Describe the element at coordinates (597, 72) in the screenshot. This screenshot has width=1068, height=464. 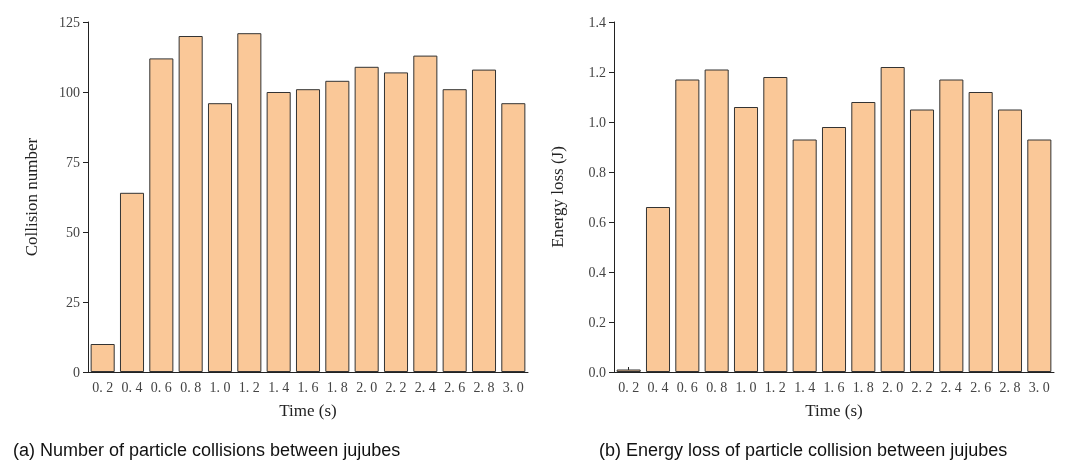
I see `y-tick-label: 1.2` at that location.